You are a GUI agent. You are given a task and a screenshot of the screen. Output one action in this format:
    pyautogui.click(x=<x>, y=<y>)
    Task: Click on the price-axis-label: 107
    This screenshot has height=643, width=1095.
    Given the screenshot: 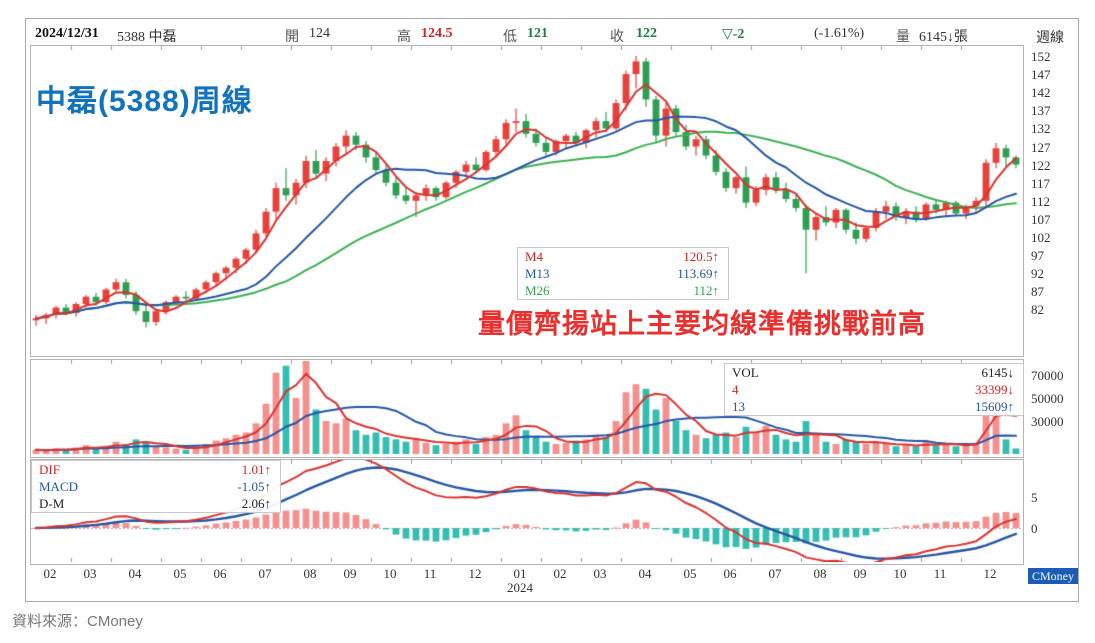 What is the action you would take?
    pyautogui.click(x=1041, y=219)
    